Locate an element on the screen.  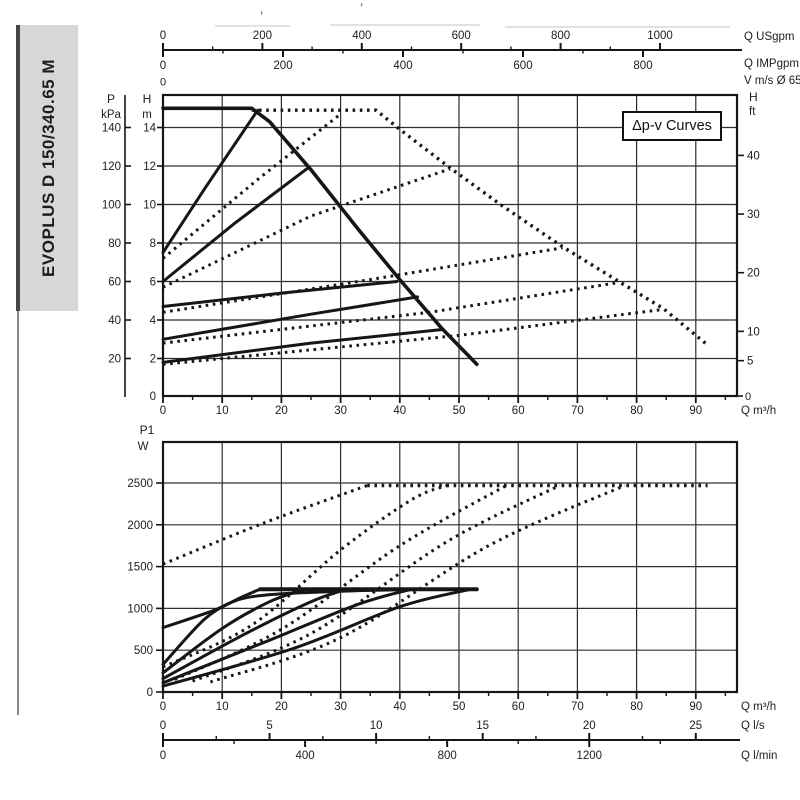
impgpm-tick-label: 0 is located at coordinates (163, 66).